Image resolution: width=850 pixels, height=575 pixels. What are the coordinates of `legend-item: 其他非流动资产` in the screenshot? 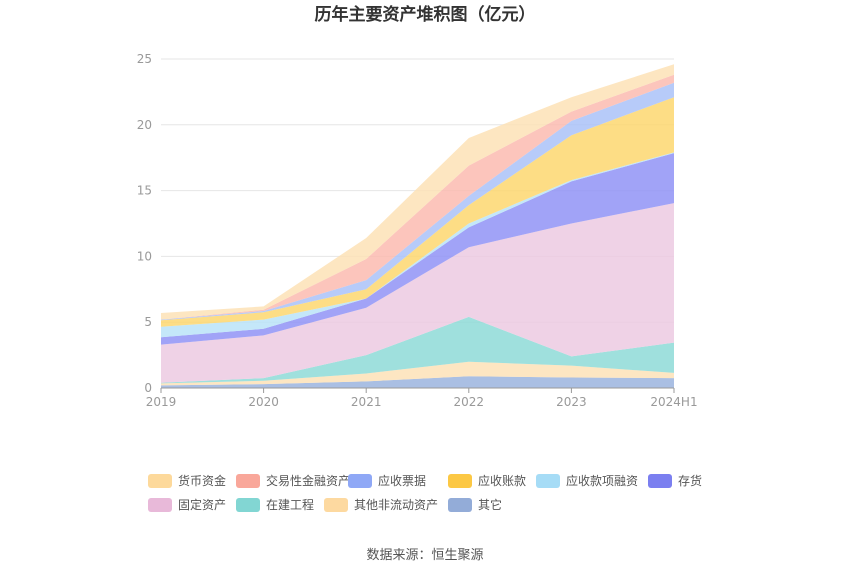 It's located at (381, 505).